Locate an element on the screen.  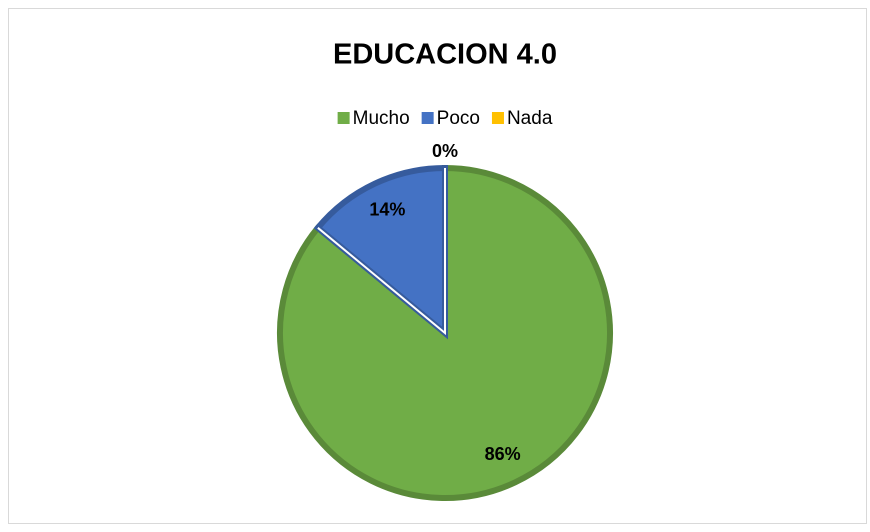
legend: Mucho Poco Nada is located at coordinates (445, 118).